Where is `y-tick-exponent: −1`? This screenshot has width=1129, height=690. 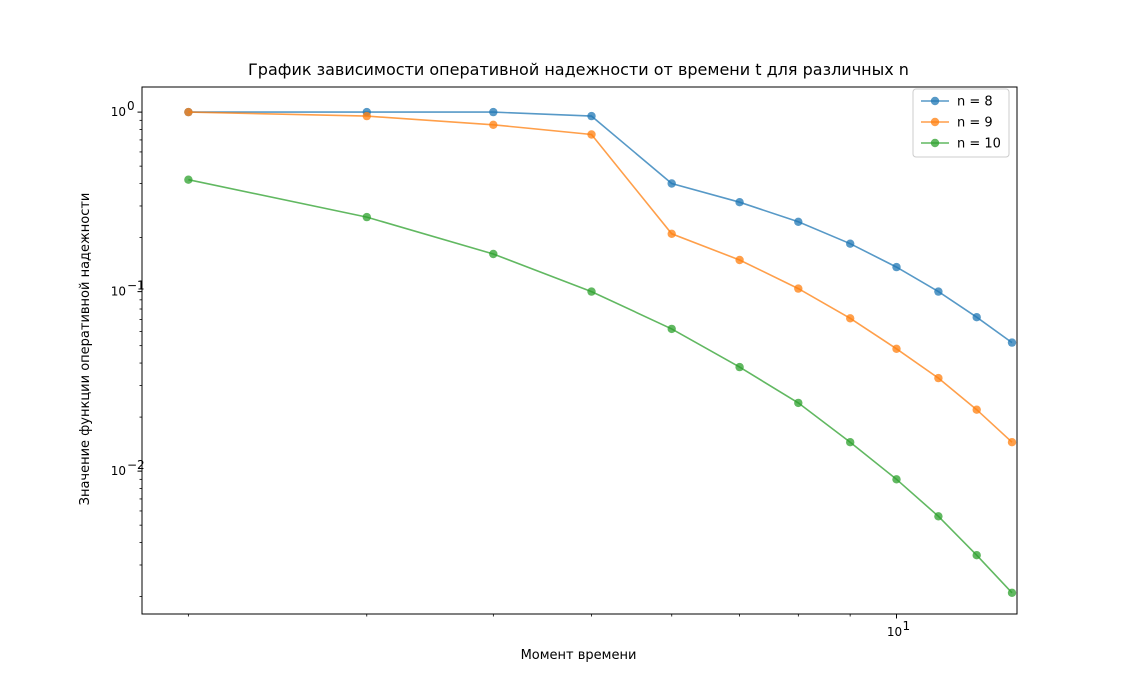
y-tick-exponent: −1 is located at coordinates (136, 286).